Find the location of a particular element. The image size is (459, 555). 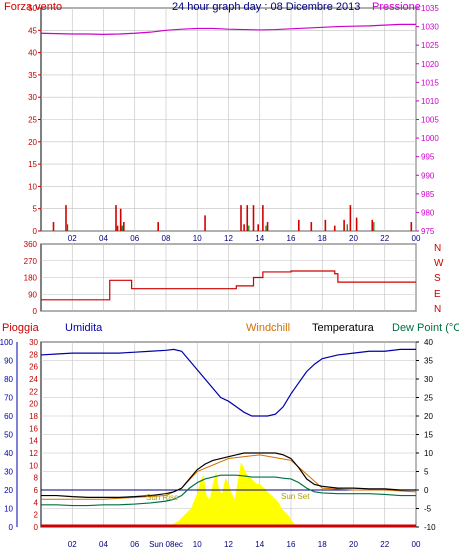

wind-x-tick-label: 14 is located at coordinates (259, 238).